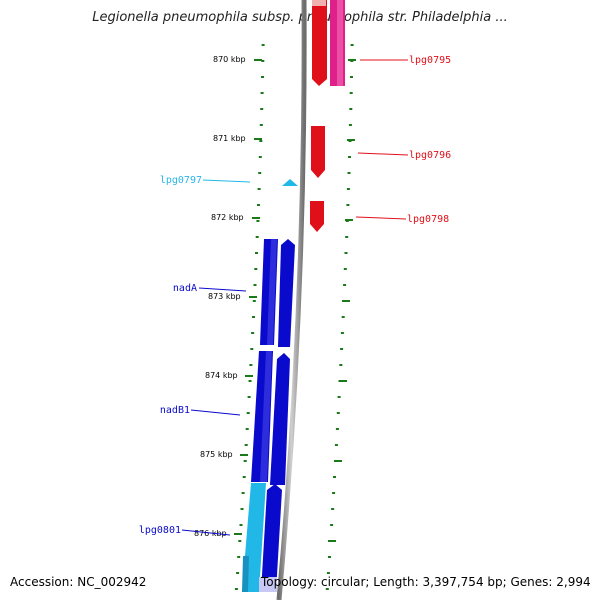  Describe the element at coordinates (286, 293) in the screenshot. I see `gene-nadA-arrow` at that location.